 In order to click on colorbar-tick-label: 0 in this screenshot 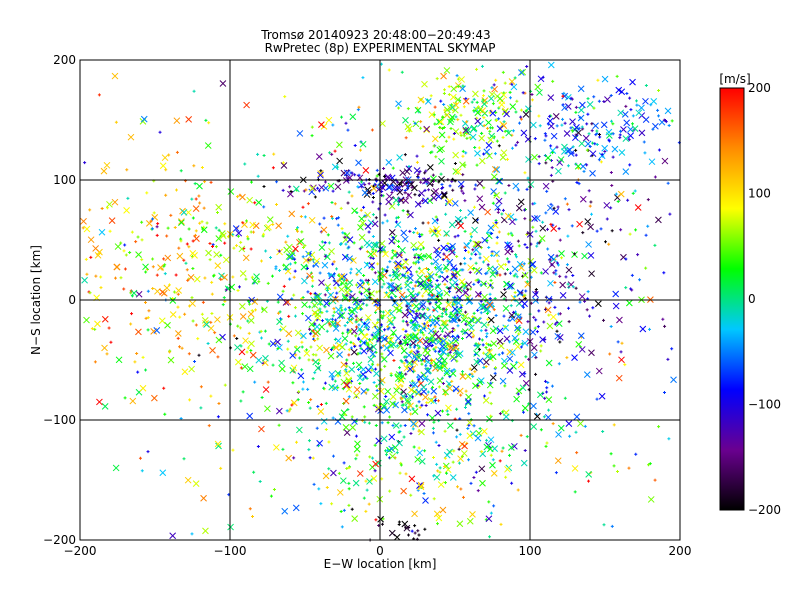, I will do `click(752, 299)`.